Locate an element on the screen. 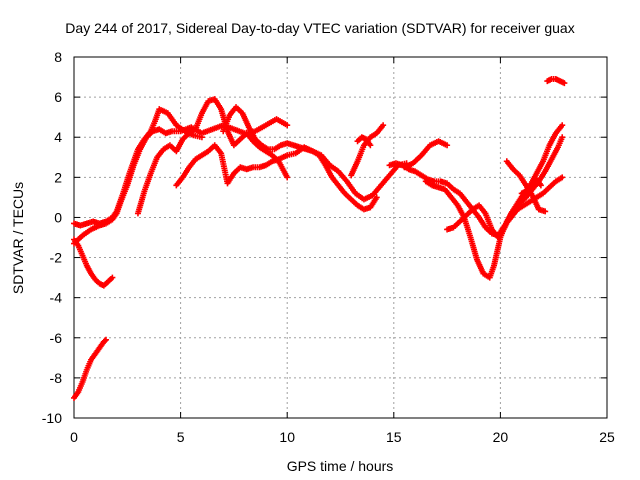 The width and height of the screenshot is (640, 480). y-tick-label: -6 is located at coordinates (56, 338).